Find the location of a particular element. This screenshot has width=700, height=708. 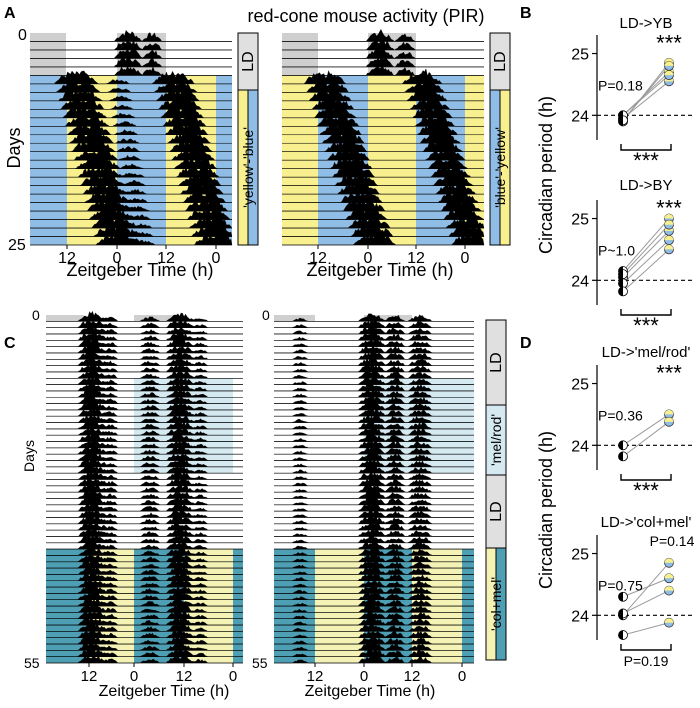

a-left-xlabel: Zeitgeber Time (h) is located at coordinates (139, 270).